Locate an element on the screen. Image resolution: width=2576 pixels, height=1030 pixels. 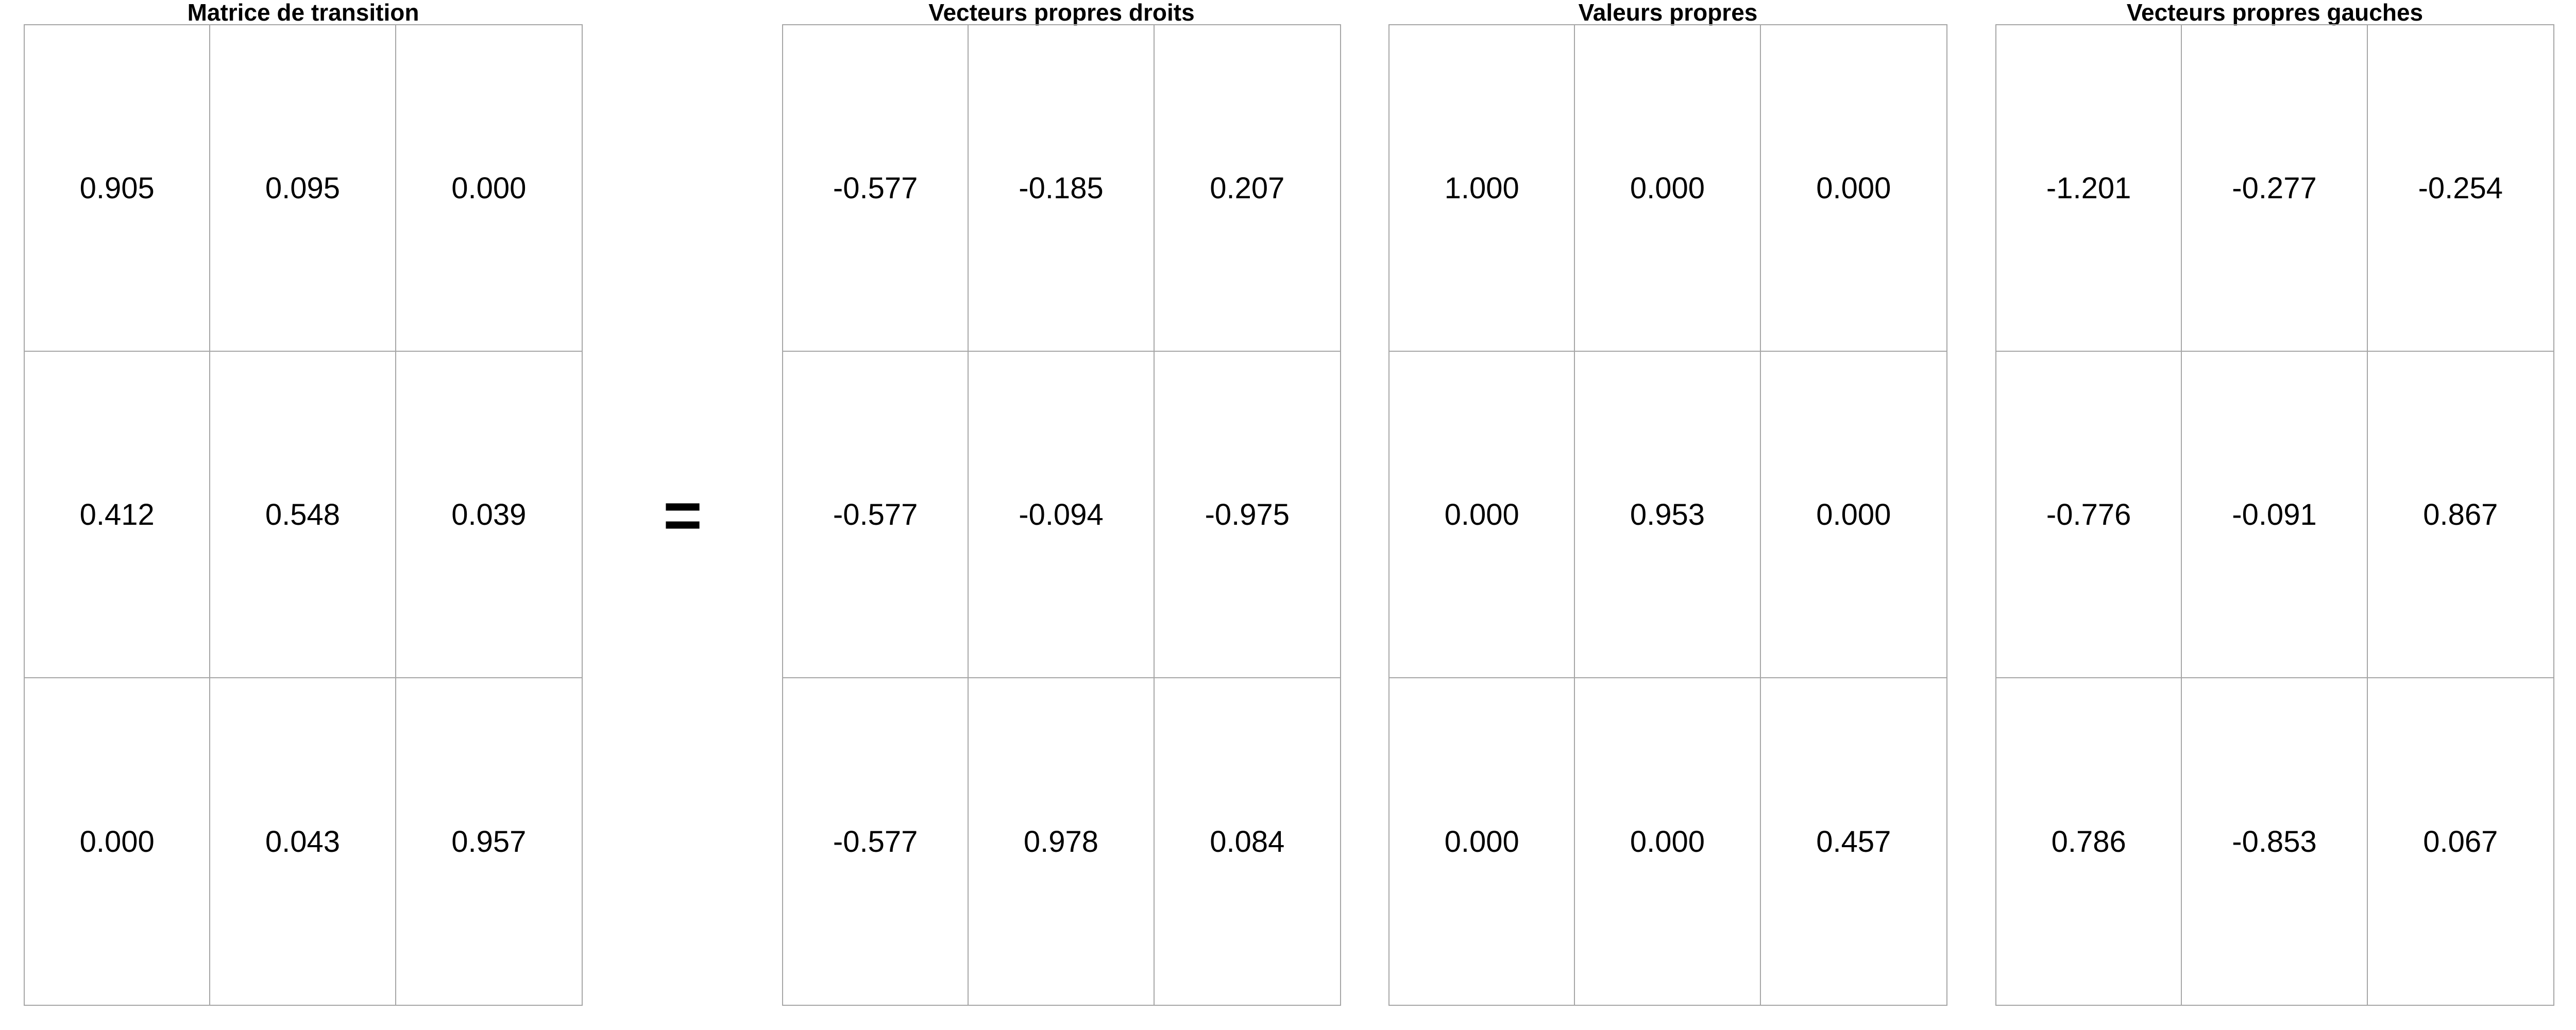
eigenvalues-title: Valeurs propres is located at coordinates (1668, 13).